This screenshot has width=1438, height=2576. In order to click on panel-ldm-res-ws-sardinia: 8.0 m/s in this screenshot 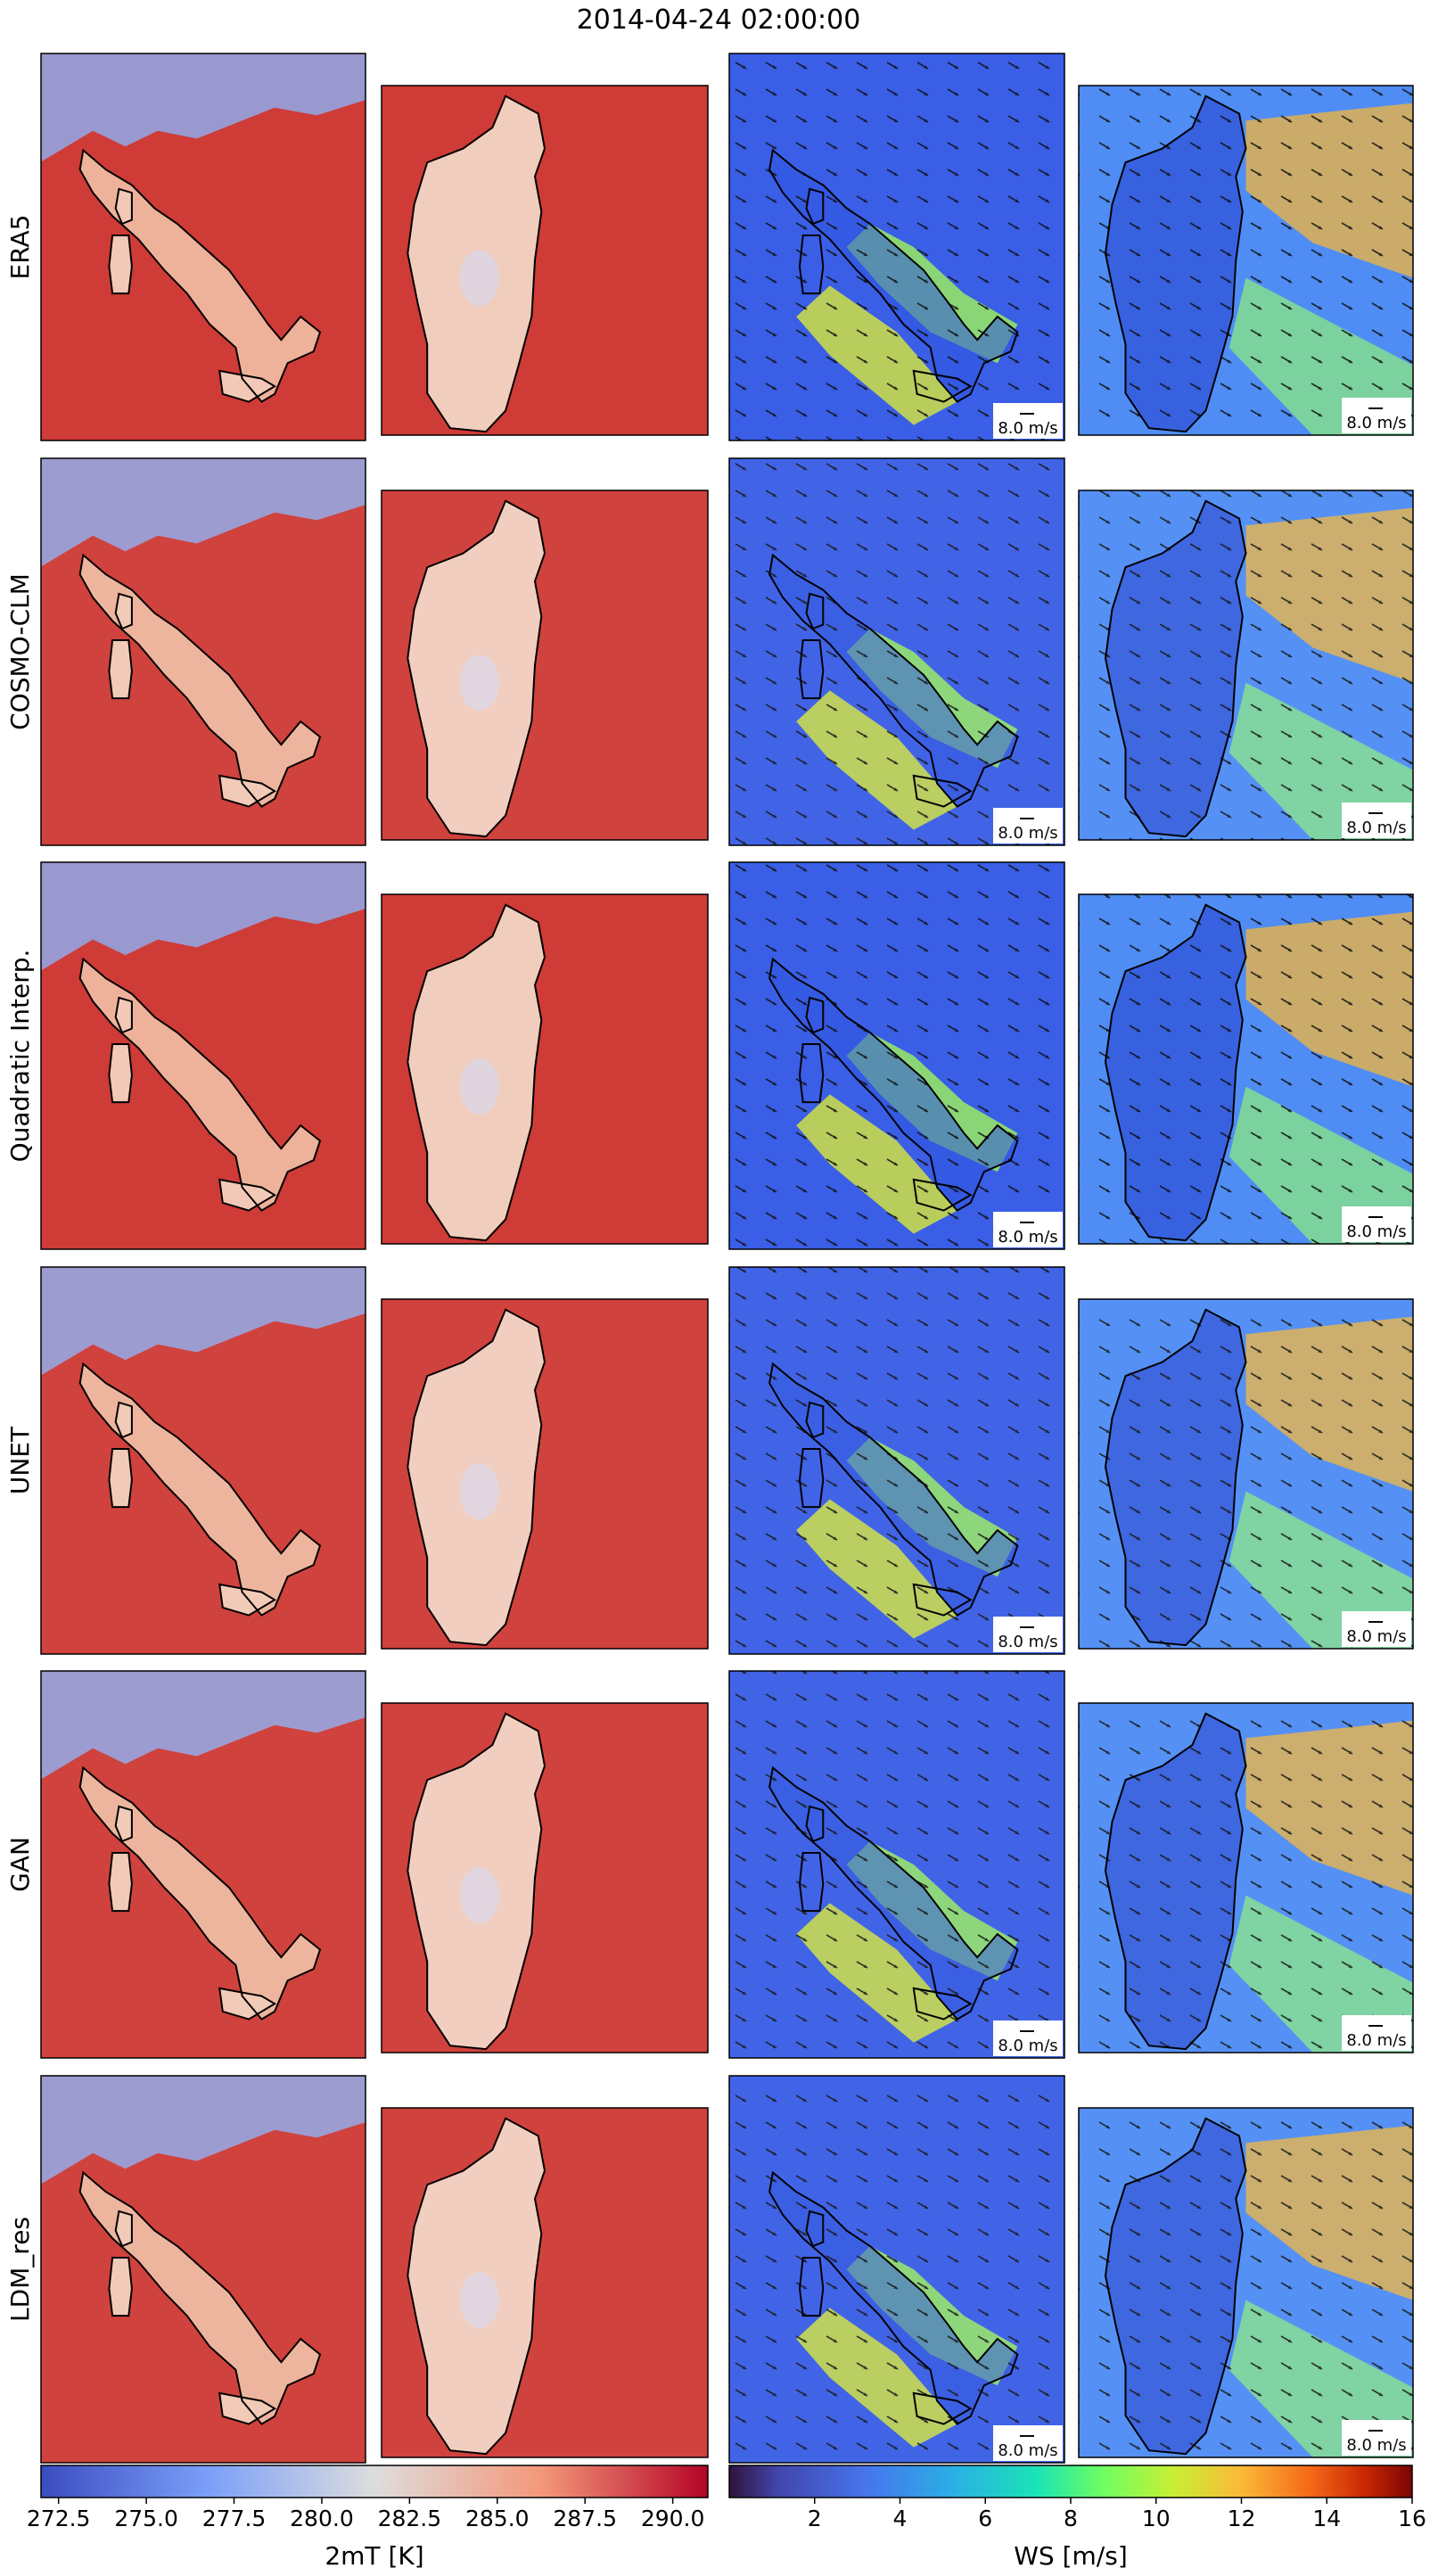, I will do `click(1246, 2282)`.